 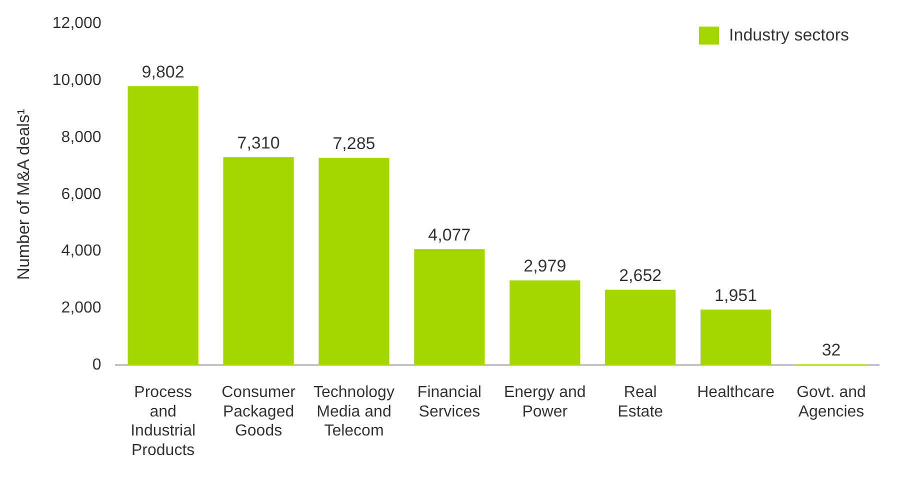 What do you see at coordinates (736, 295) in the screenshot?
I see `data-label: 1,951` at bounding box center [736, 295].